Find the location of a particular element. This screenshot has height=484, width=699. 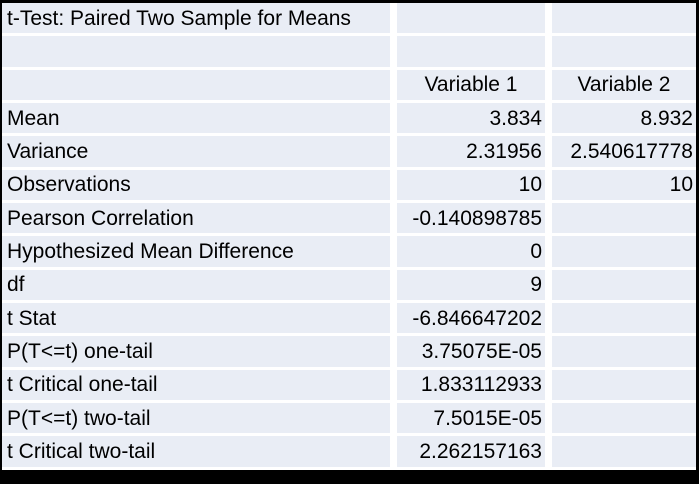

variable-2-value-cell: 10 is located at coordinates (624, 186).